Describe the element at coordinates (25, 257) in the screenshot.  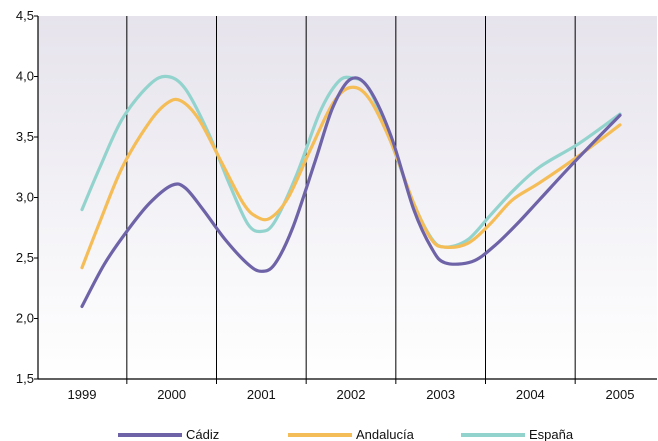
I see `y-tick-label-2: 2,5` at that location.